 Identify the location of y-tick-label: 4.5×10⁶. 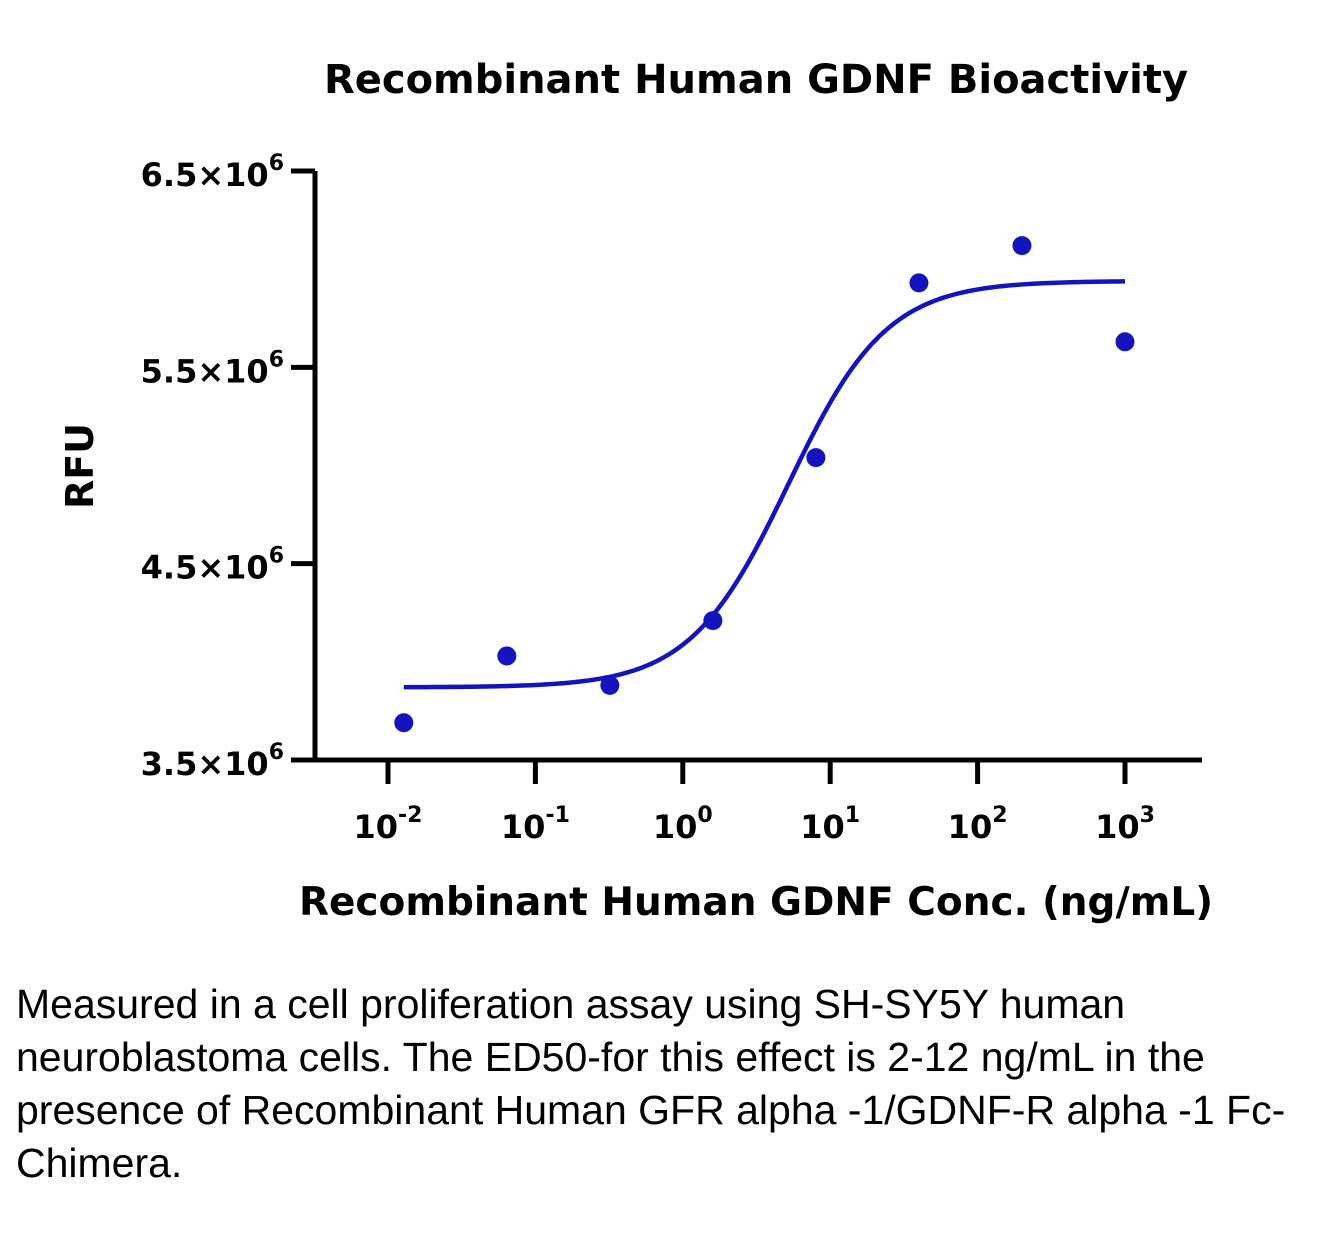
(212, 565).